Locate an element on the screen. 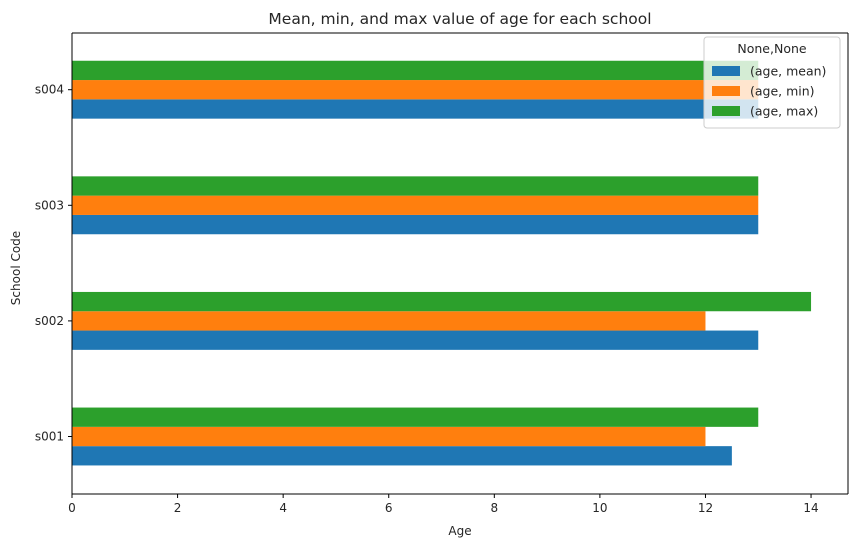  x-axis-title: Age is located at coordinates (459, 531).